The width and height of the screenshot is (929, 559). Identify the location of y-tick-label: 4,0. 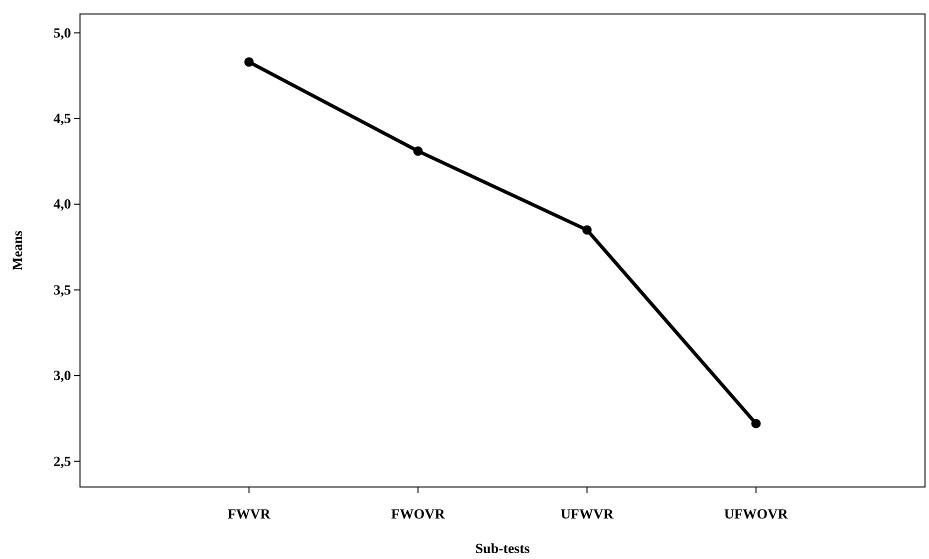
(62, 205).